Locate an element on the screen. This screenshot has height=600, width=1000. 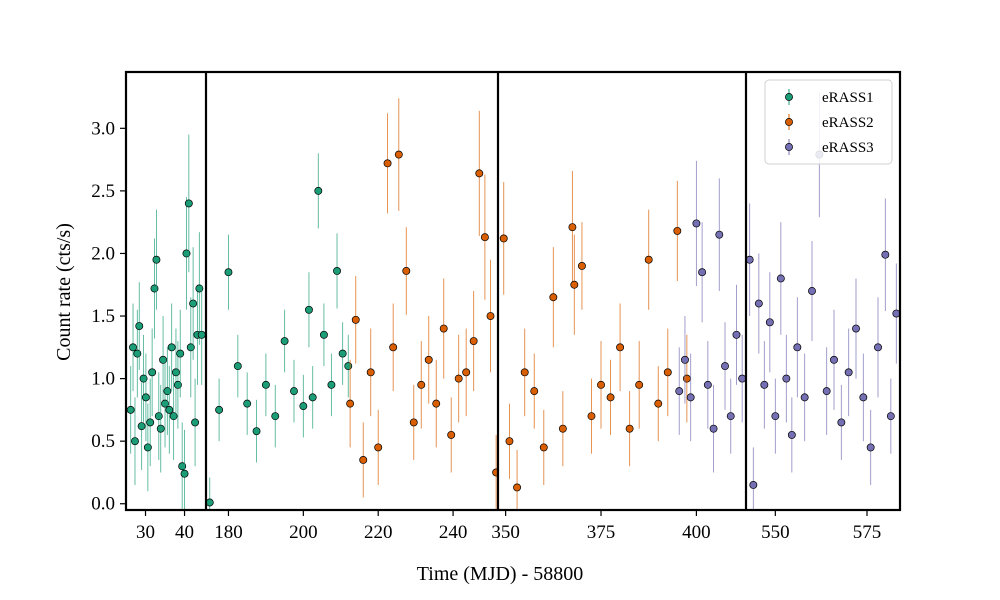
x-tick-label: 40 is located at coordinates (184, 532).